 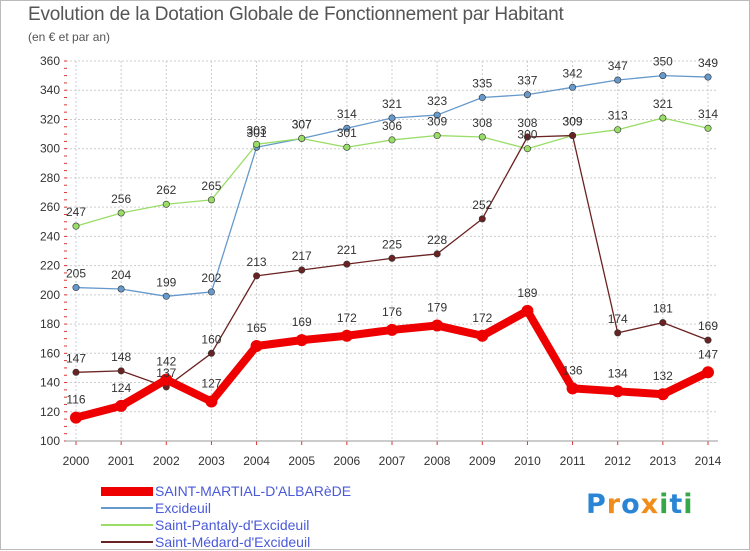 I want to click on data-label: 335, so click(x=482, y=84).